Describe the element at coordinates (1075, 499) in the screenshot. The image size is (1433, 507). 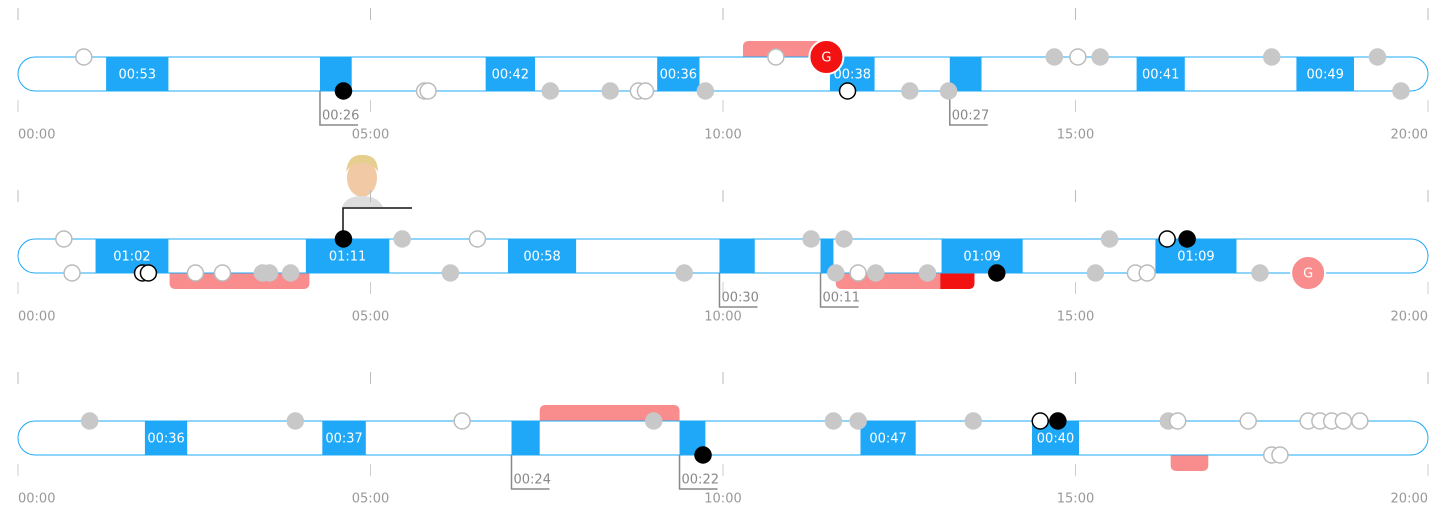
I see `axis-label: 15:00` at that location.